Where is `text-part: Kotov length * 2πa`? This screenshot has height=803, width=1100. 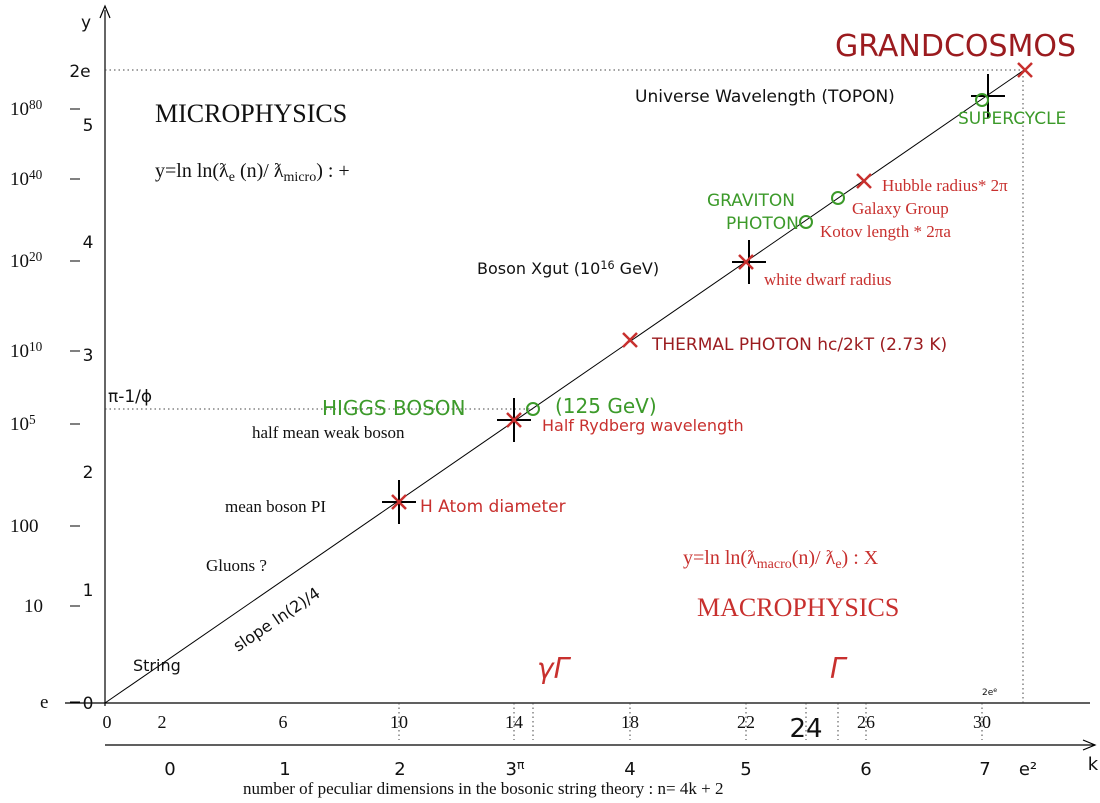 text-part: Kotov length * 2πa is located at coordinates (885, 231).